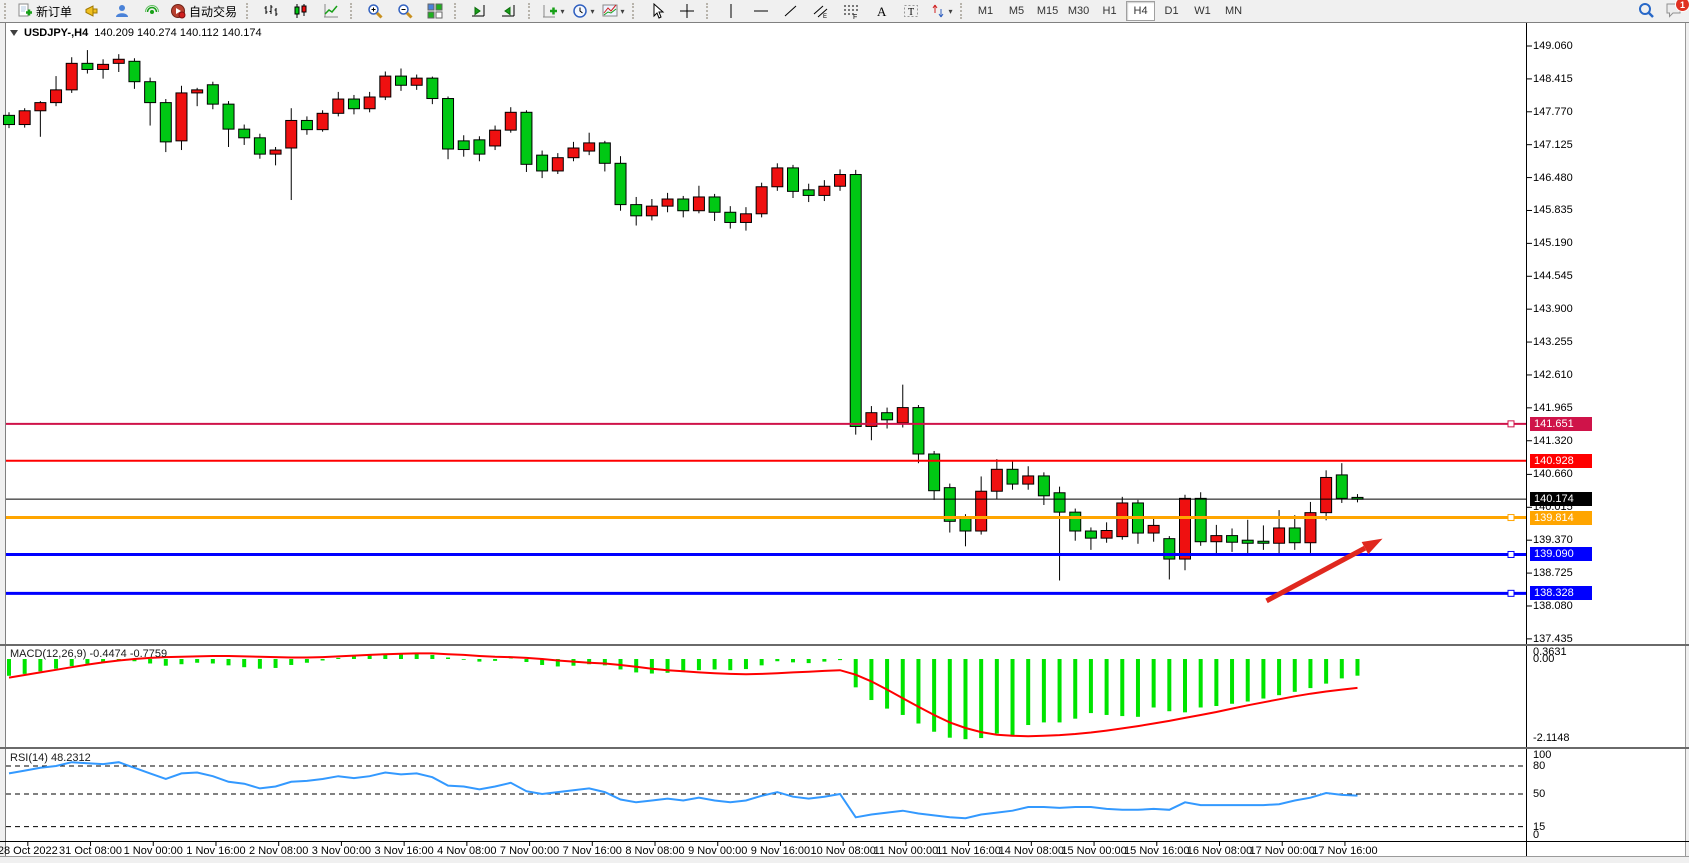 This screenshot has height=863, width=1689. I want to click on horizontal-line-button, so click(761, 11).